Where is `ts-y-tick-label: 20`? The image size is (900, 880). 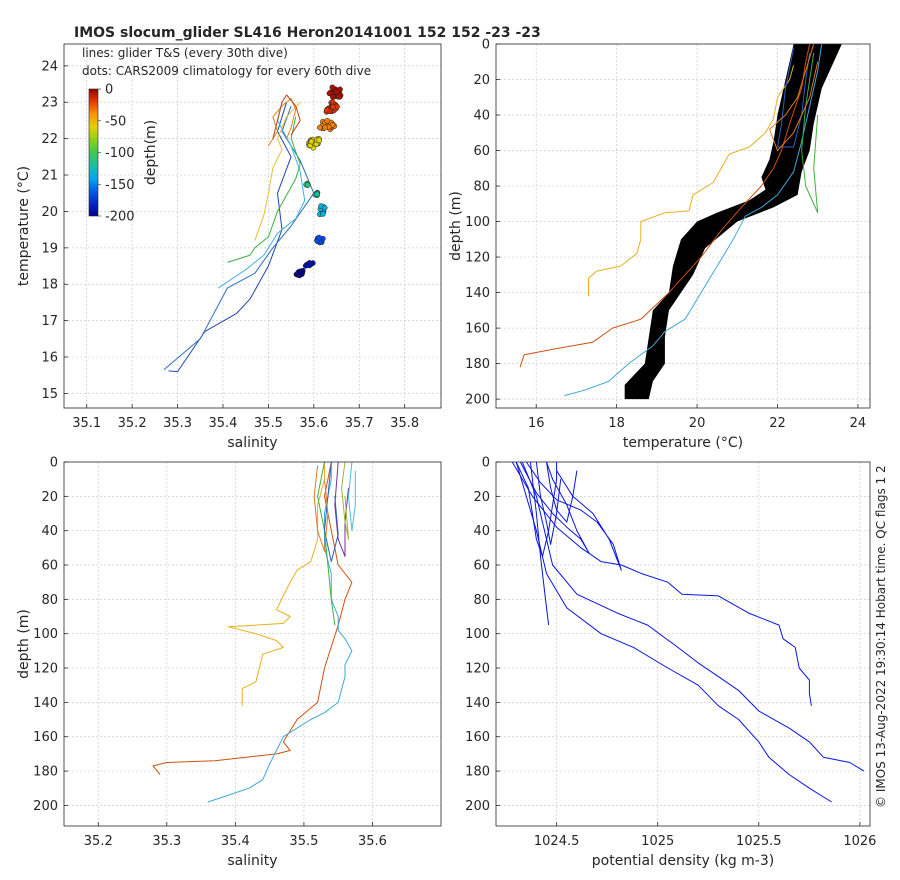
ts-y-tick-label: 20 is located at coordinates (49, 212).